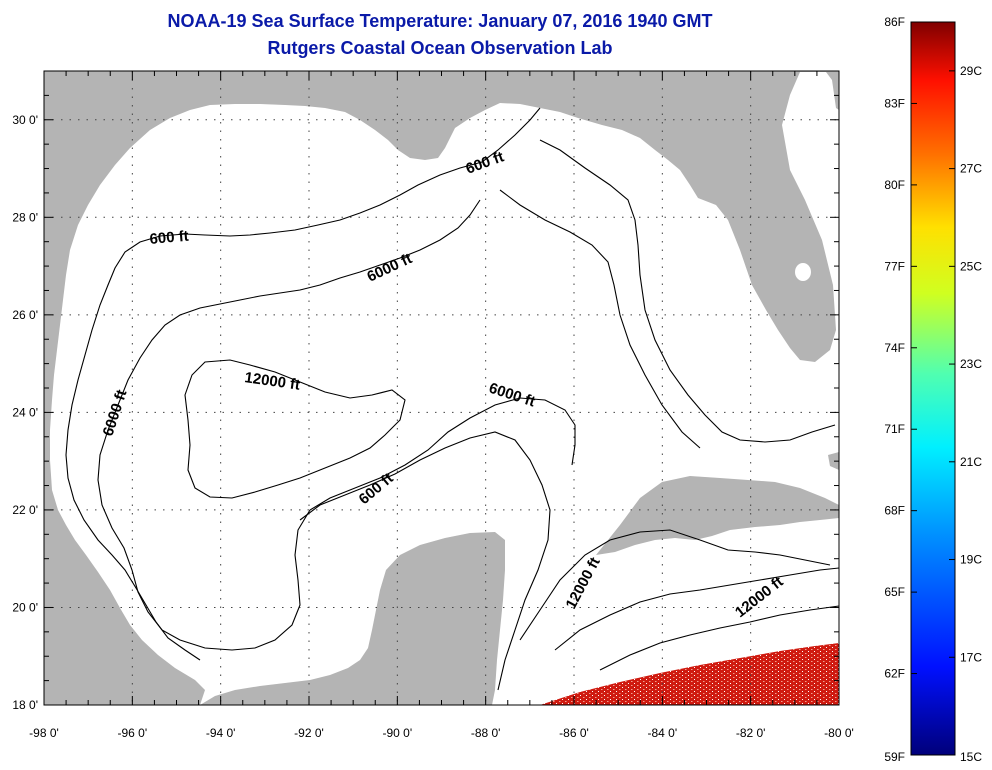  What do you see at coordinates (398, 733) in the screenshot?
I see `x-tick-label: -90 0'` at bounding box center [398, 733].